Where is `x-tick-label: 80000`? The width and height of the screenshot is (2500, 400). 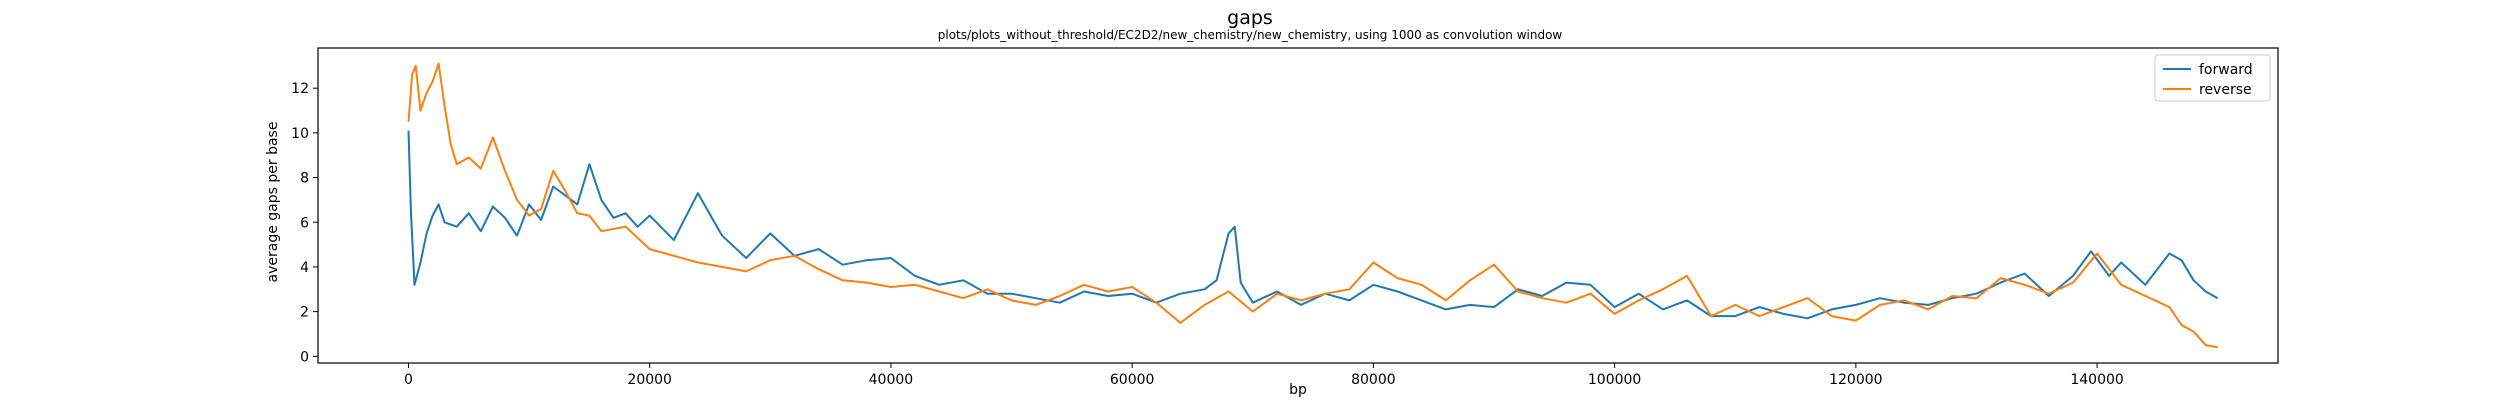 x-tick-label: 80000 is located at coordinates (1373, 380).